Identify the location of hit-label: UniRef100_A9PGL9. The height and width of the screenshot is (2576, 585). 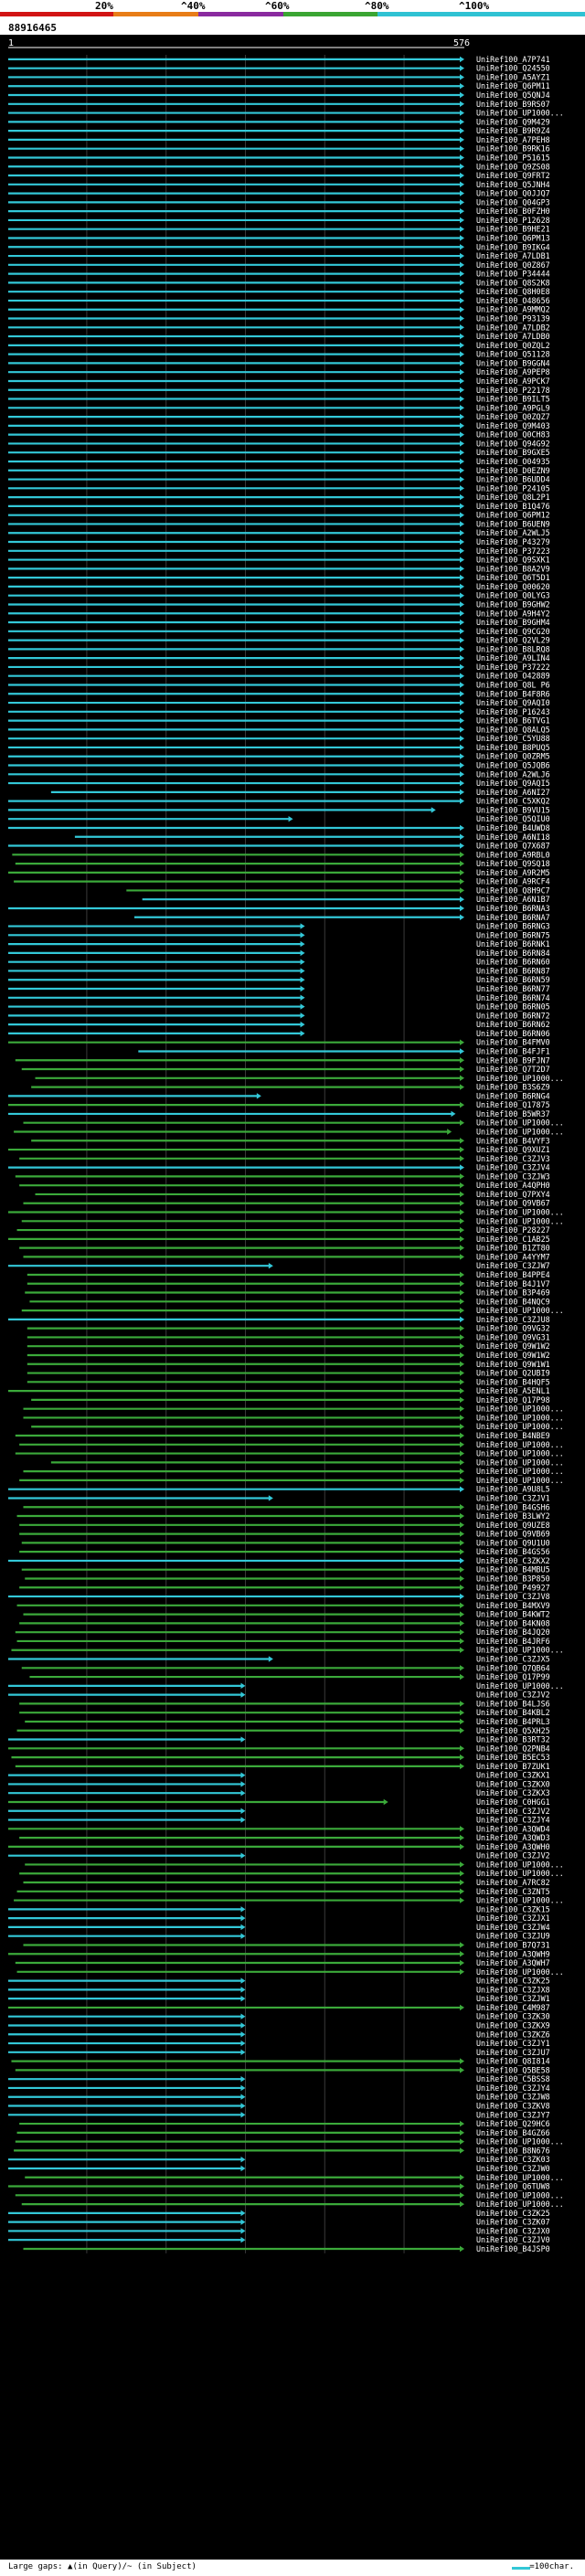
(513, 407).